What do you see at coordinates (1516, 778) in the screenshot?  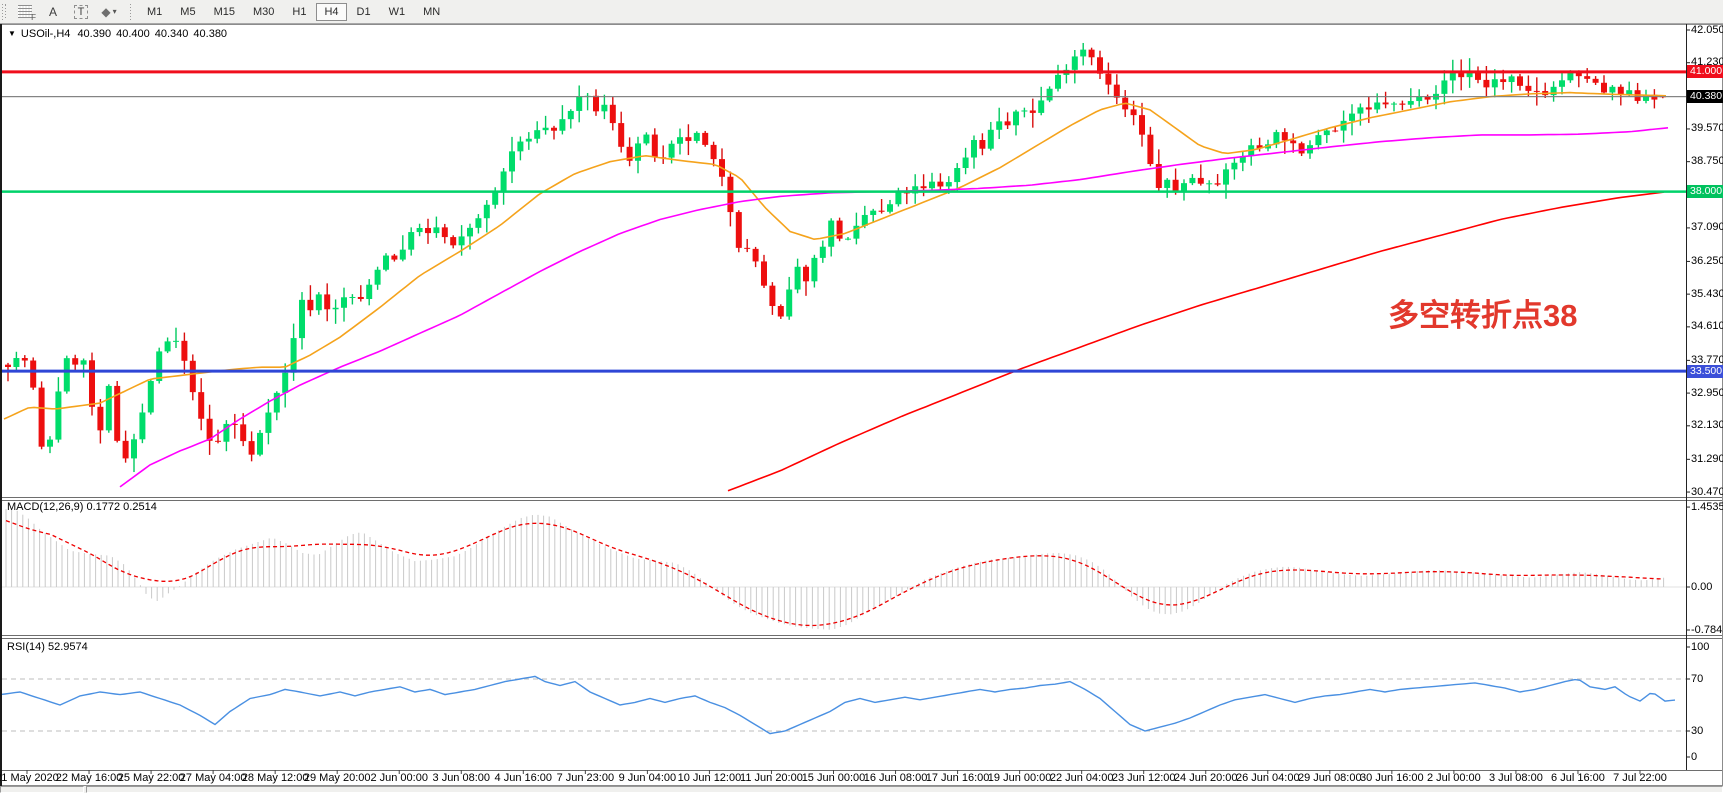 I see `time-label-24: 3 Jul 08:00` at bounding box center [1516, 778].